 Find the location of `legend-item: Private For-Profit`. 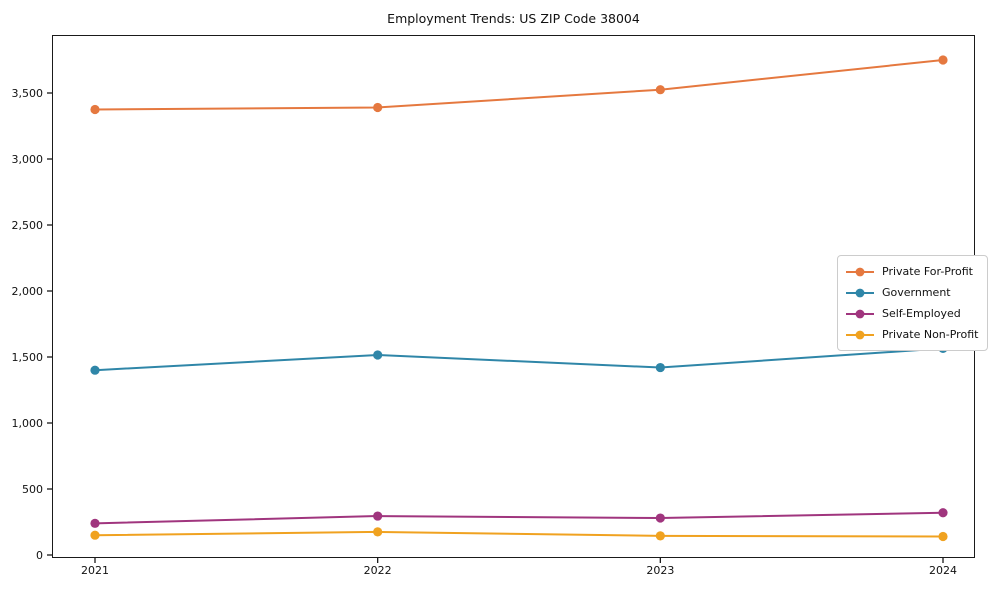

legend-item: Private For-Profit is located at coordinates (911, 271).